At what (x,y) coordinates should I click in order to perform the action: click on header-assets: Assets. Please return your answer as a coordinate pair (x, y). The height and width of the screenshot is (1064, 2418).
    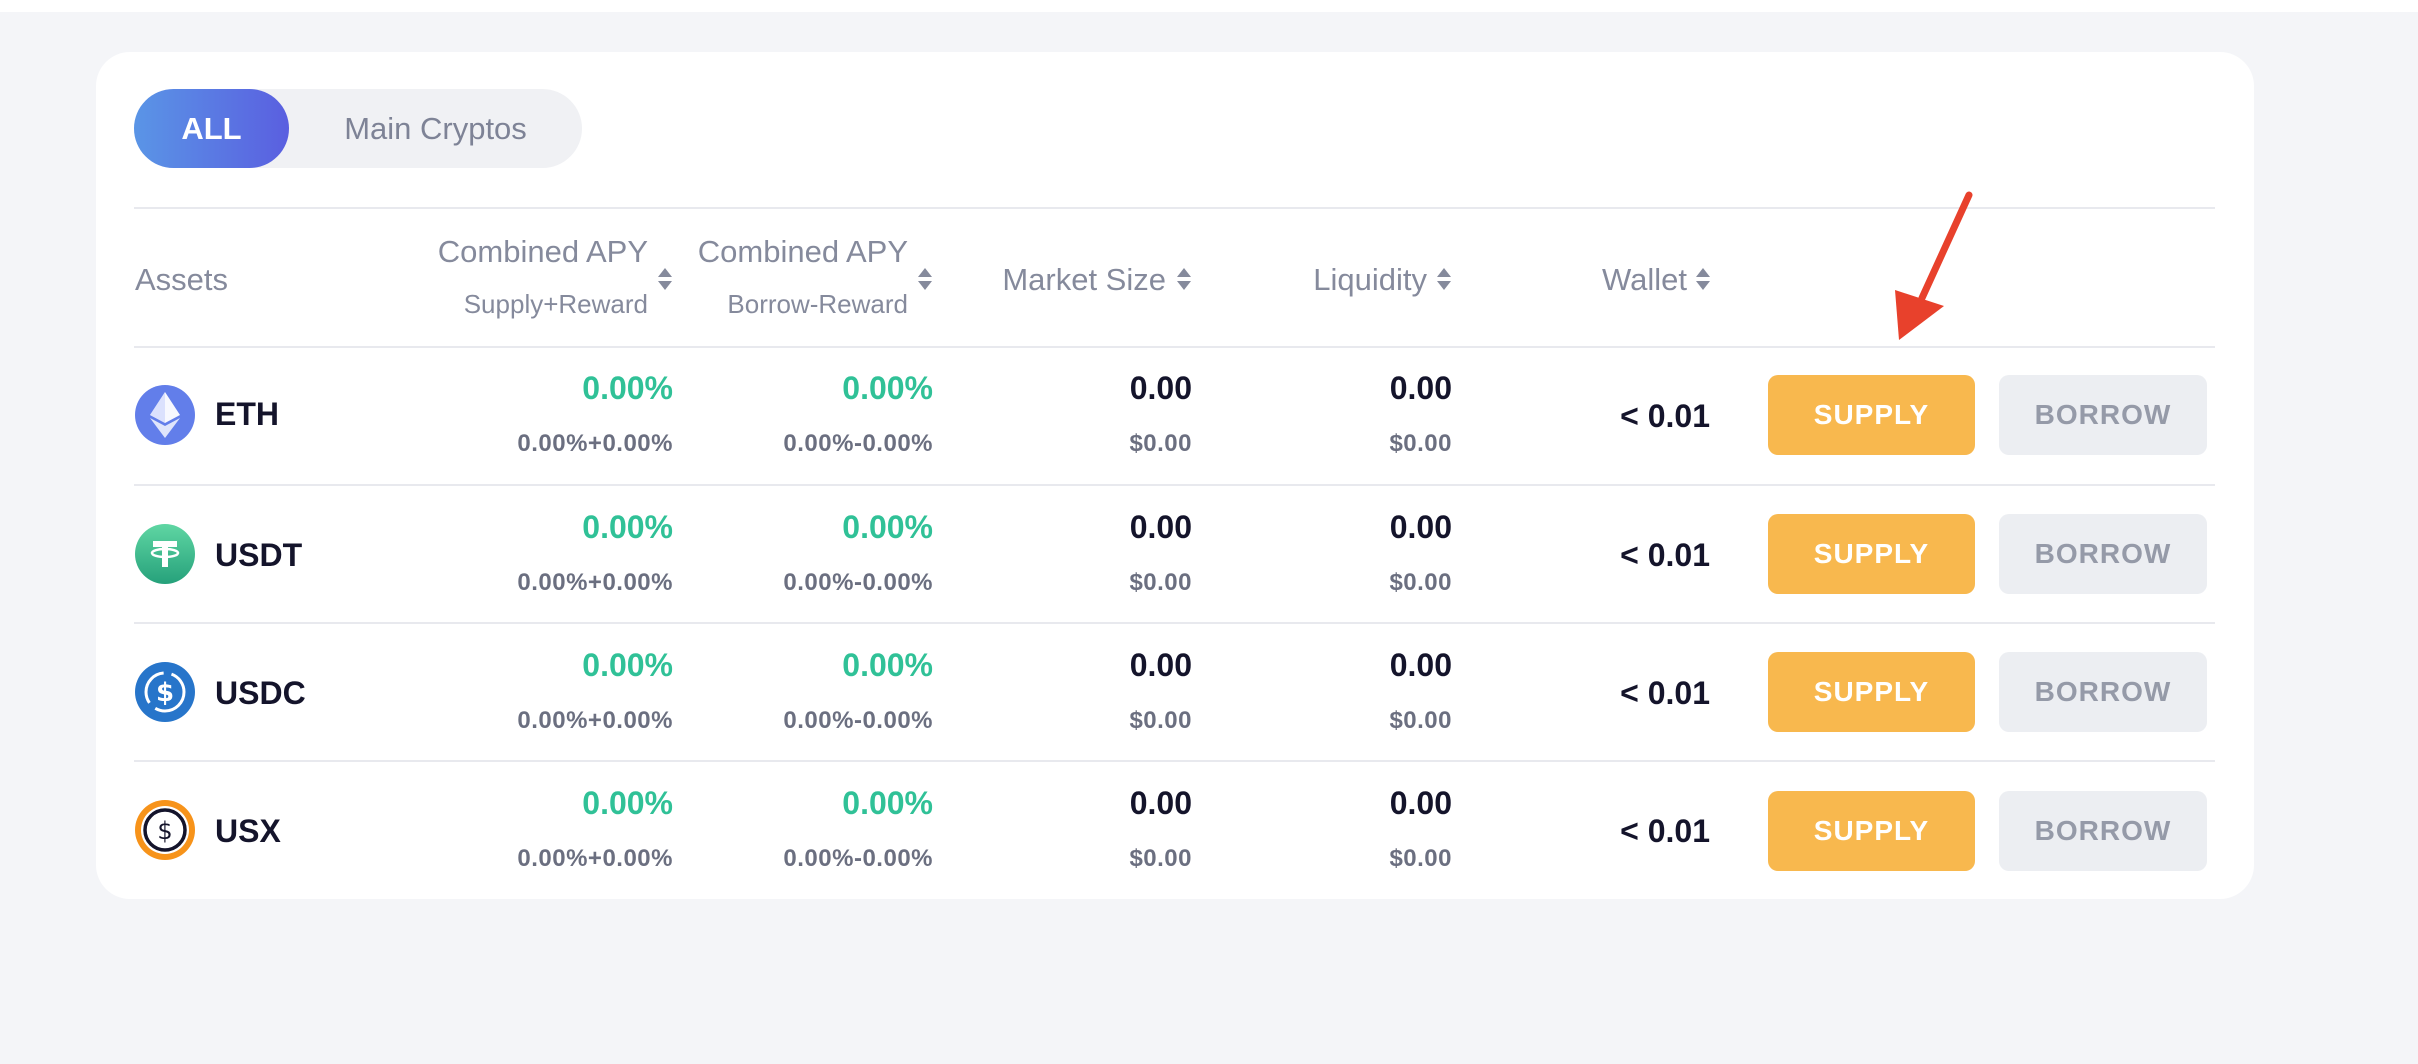
    Looking at the image, I should click on (182, 279).